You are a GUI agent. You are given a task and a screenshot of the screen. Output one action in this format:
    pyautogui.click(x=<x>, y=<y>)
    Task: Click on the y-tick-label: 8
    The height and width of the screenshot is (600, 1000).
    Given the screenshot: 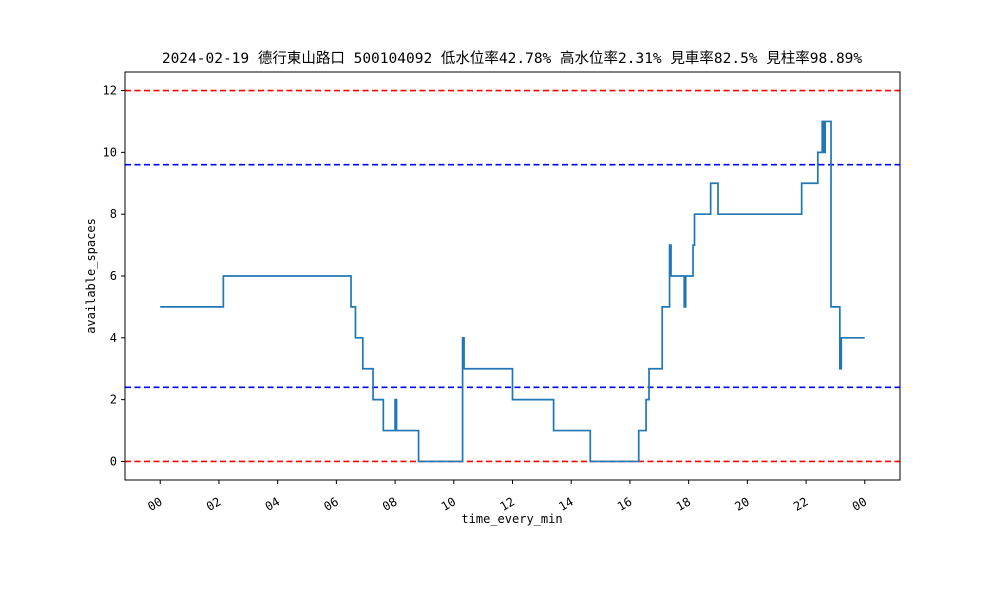 What is the action you would take?
    pyautogui.click(x=113, y=214)
    